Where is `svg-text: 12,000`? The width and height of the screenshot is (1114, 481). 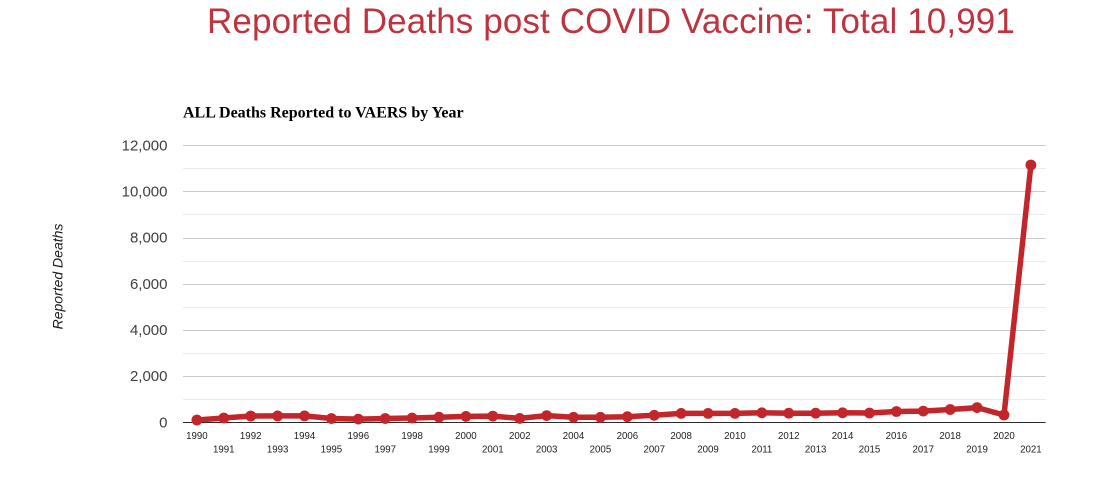 svg-text: 12,000 is located at coordinates (145, 145).